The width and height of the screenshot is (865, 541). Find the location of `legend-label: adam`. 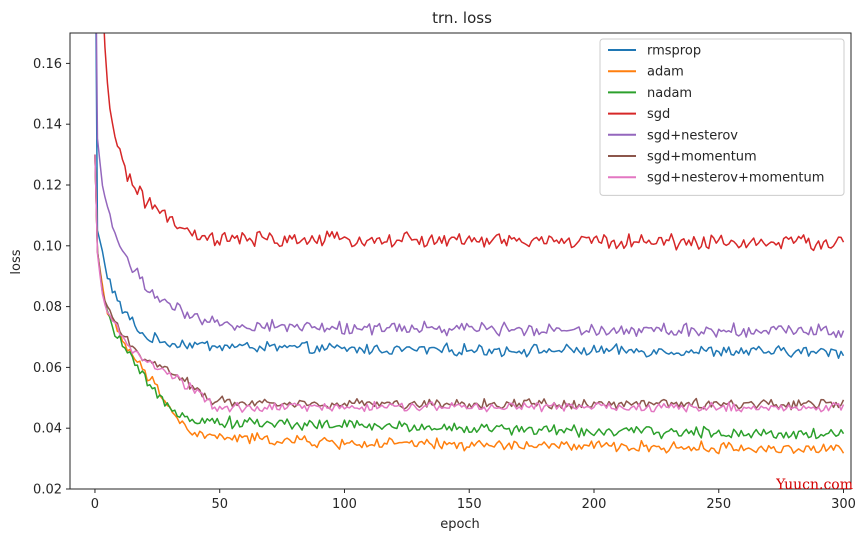

legend-label: adam is located at coordinates (665, 72).